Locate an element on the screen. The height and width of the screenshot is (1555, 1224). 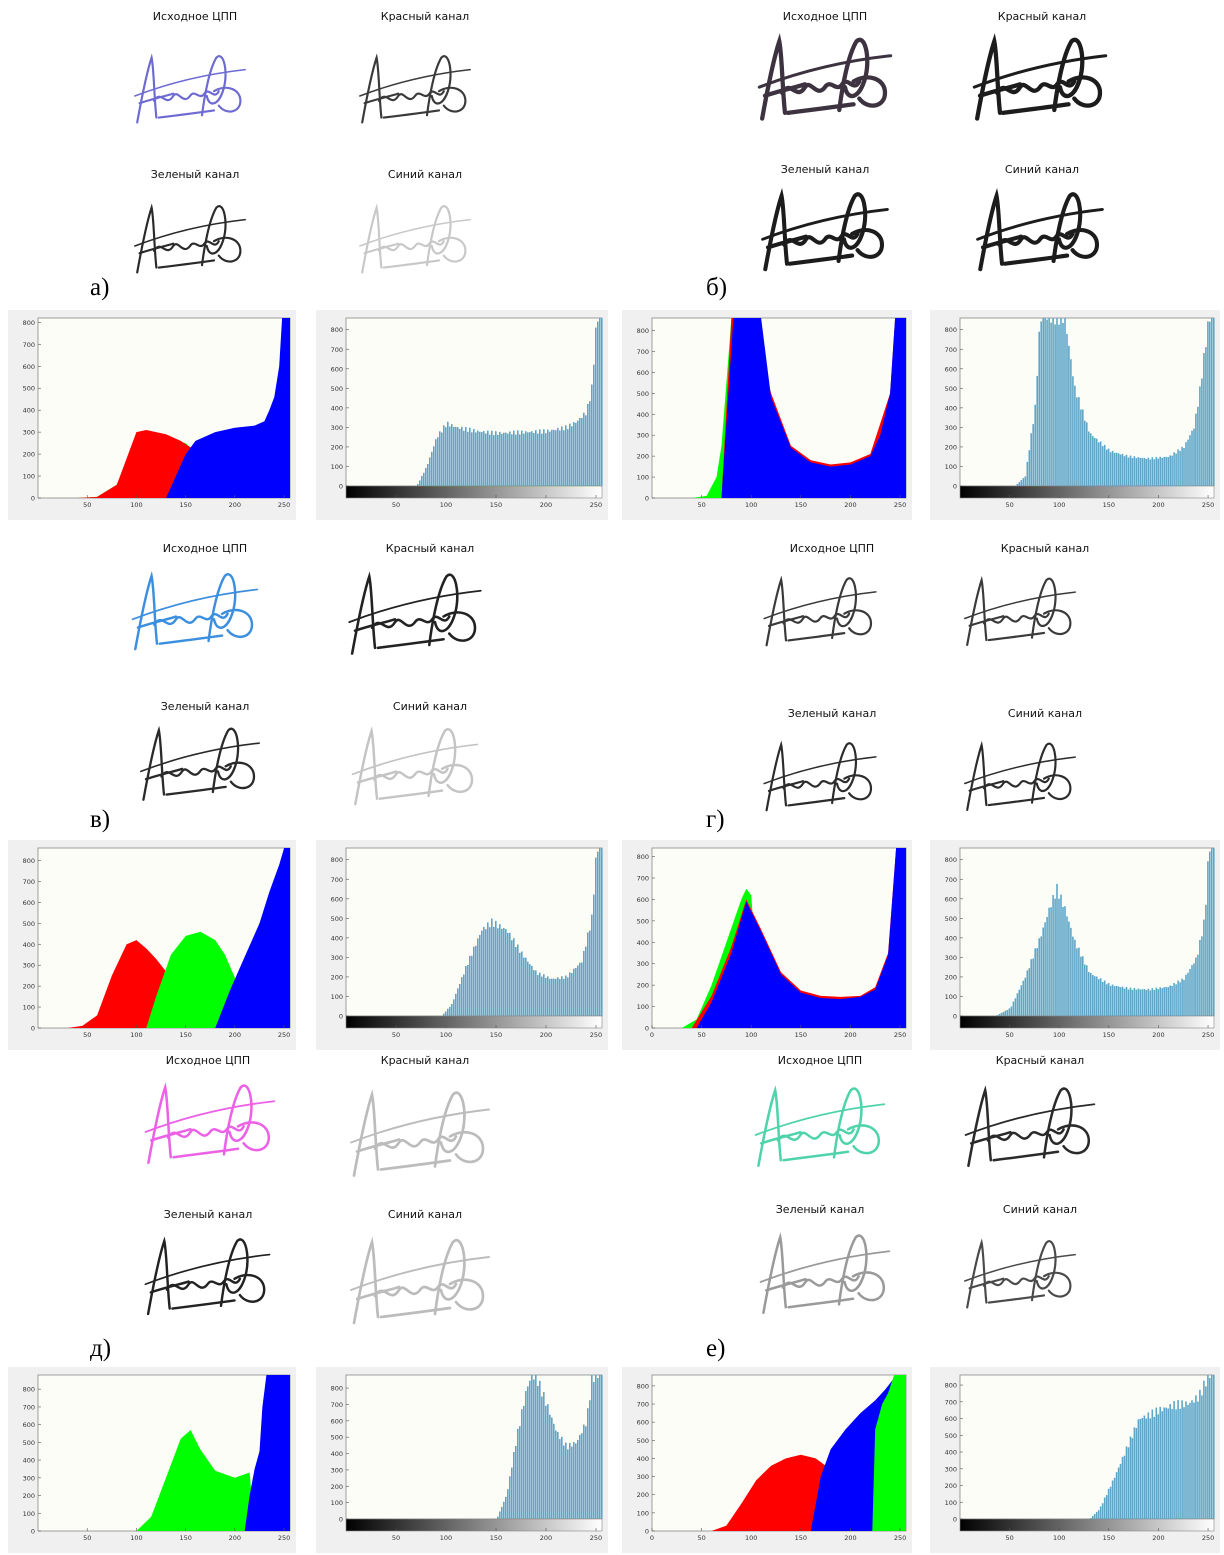
y-tick-label: 300 is located at coordinates (643, 964).